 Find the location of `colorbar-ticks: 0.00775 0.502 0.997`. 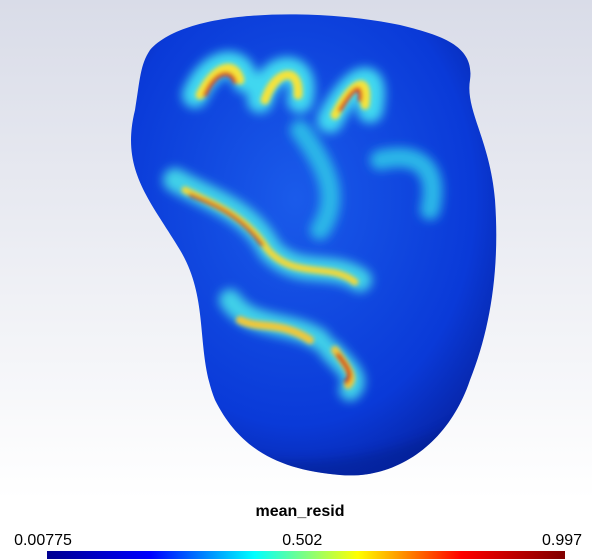

colorbar-ticks: 0.00775 0.502 0.997 is located at coordinates (298, 540).